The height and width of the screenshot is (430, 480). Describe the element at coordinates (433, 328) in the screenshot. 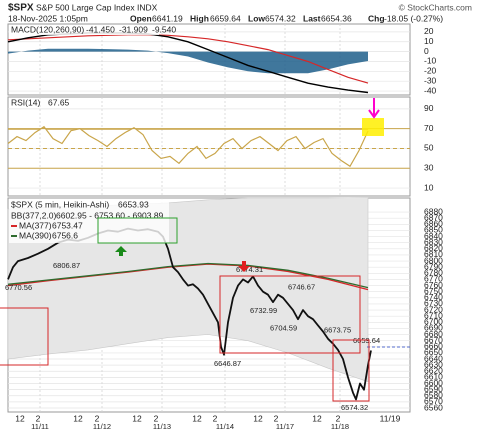

I see `y-tick-label: 6690` at that location.